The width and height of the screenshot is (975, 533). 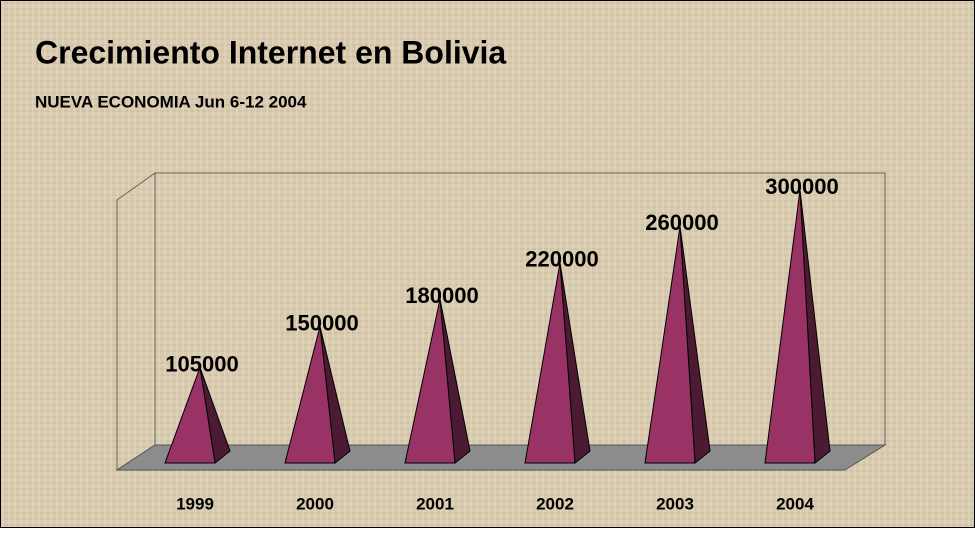 I want to click on data-label: 180000, so click(x=441, y=295).